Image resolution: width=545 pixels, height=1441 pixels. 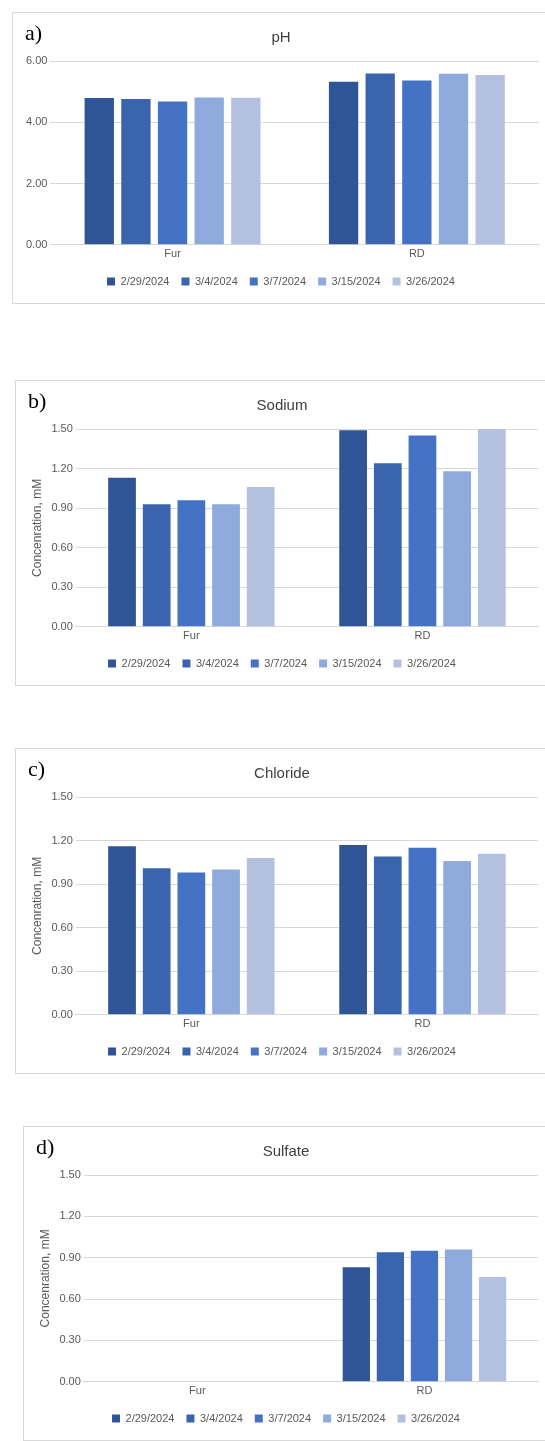 What do you see at coordinates (37, 400) in the screenshot?
I see `text: b)` at bounding box center [37, 400].